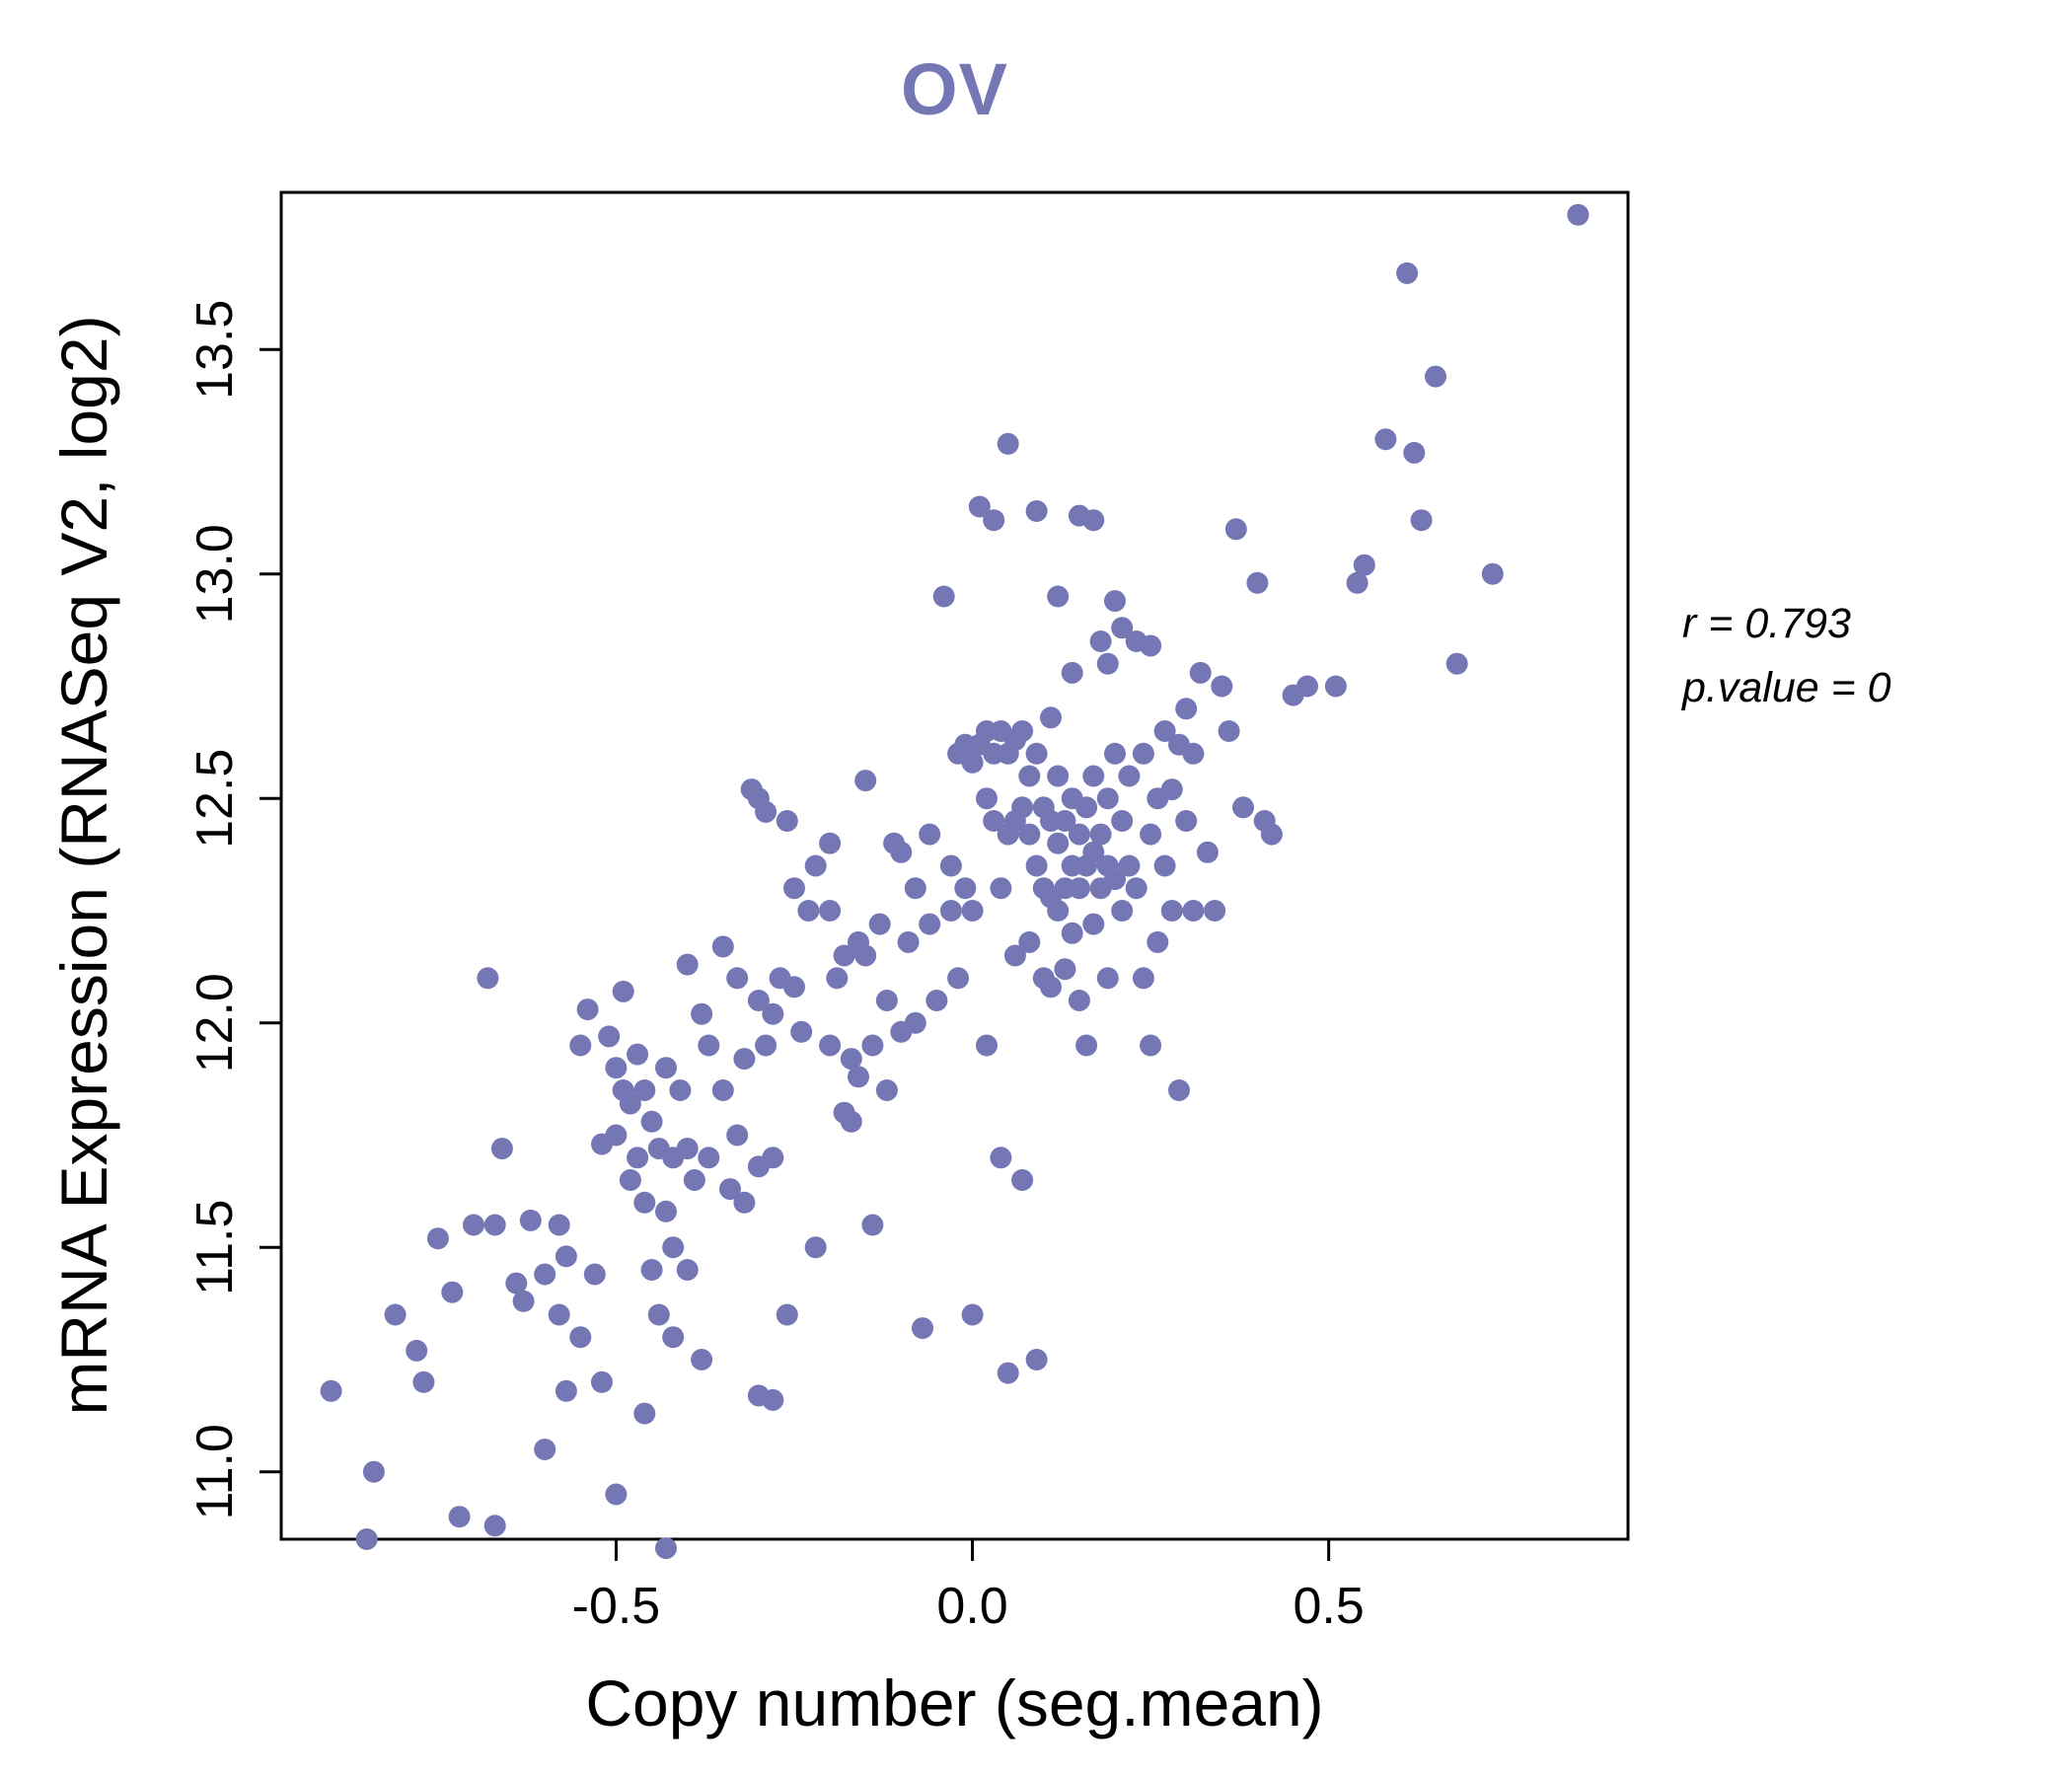 The width and height of the screenshot is (2072, 1776). What do you see at coordinates (955, 89) in the screenshot?
I see `chart-title: OV` at bounding box center [955, 89].